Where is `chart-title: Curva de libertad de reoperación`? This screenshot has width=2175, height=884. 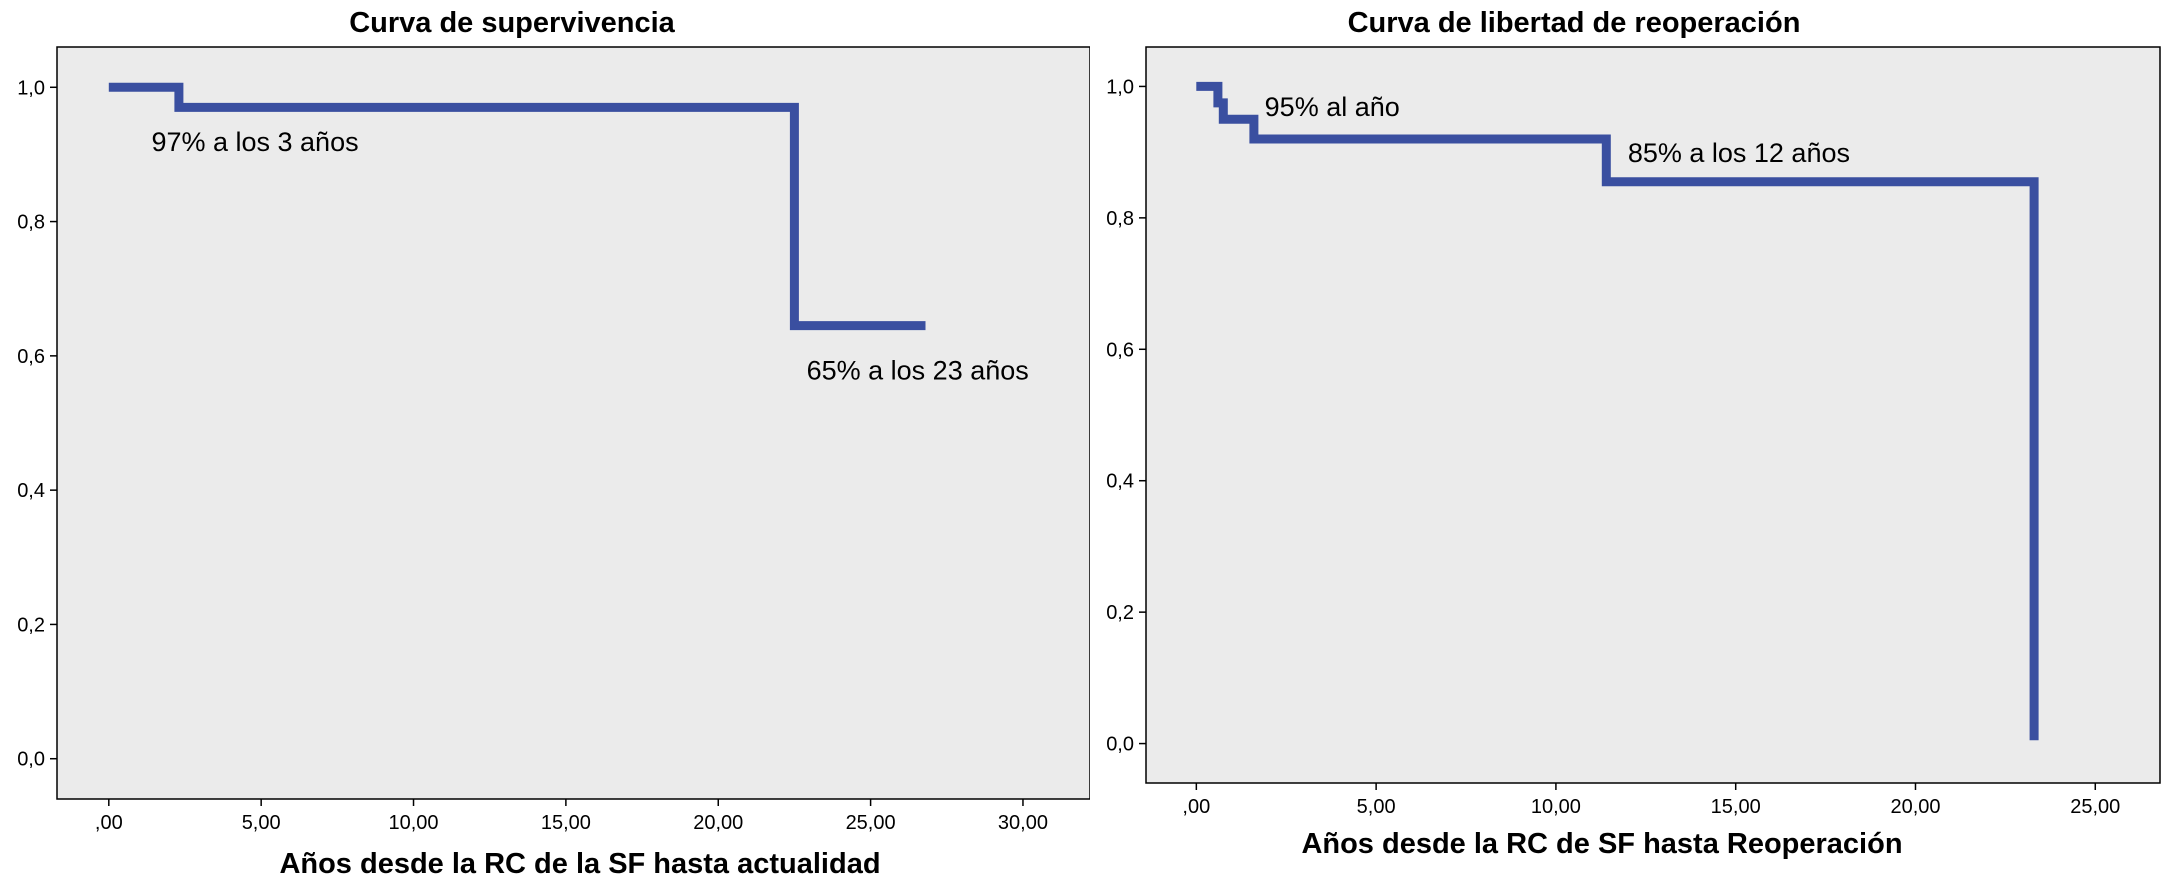 chart-title: Curva de libertad de reoperación is located at coordinates (1574, 23).